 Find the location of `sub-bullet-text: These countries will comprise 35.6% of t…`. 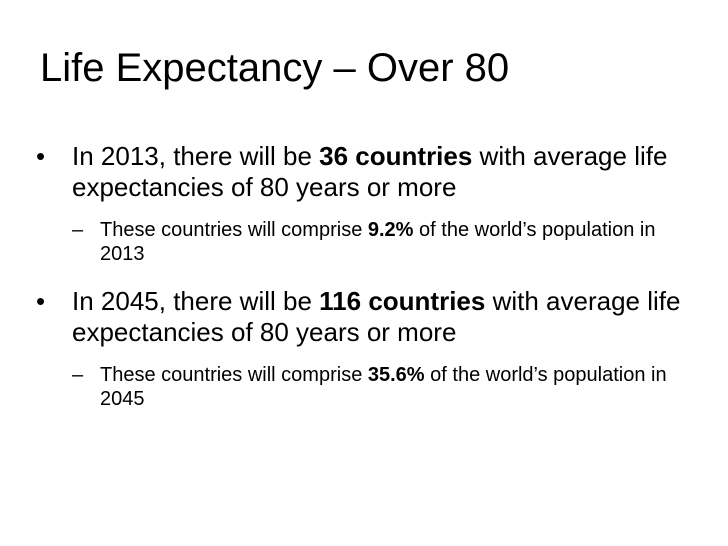

sub-bullet-text: These countries will comprise 35.6% of t… is located at coordinates (396, 387).